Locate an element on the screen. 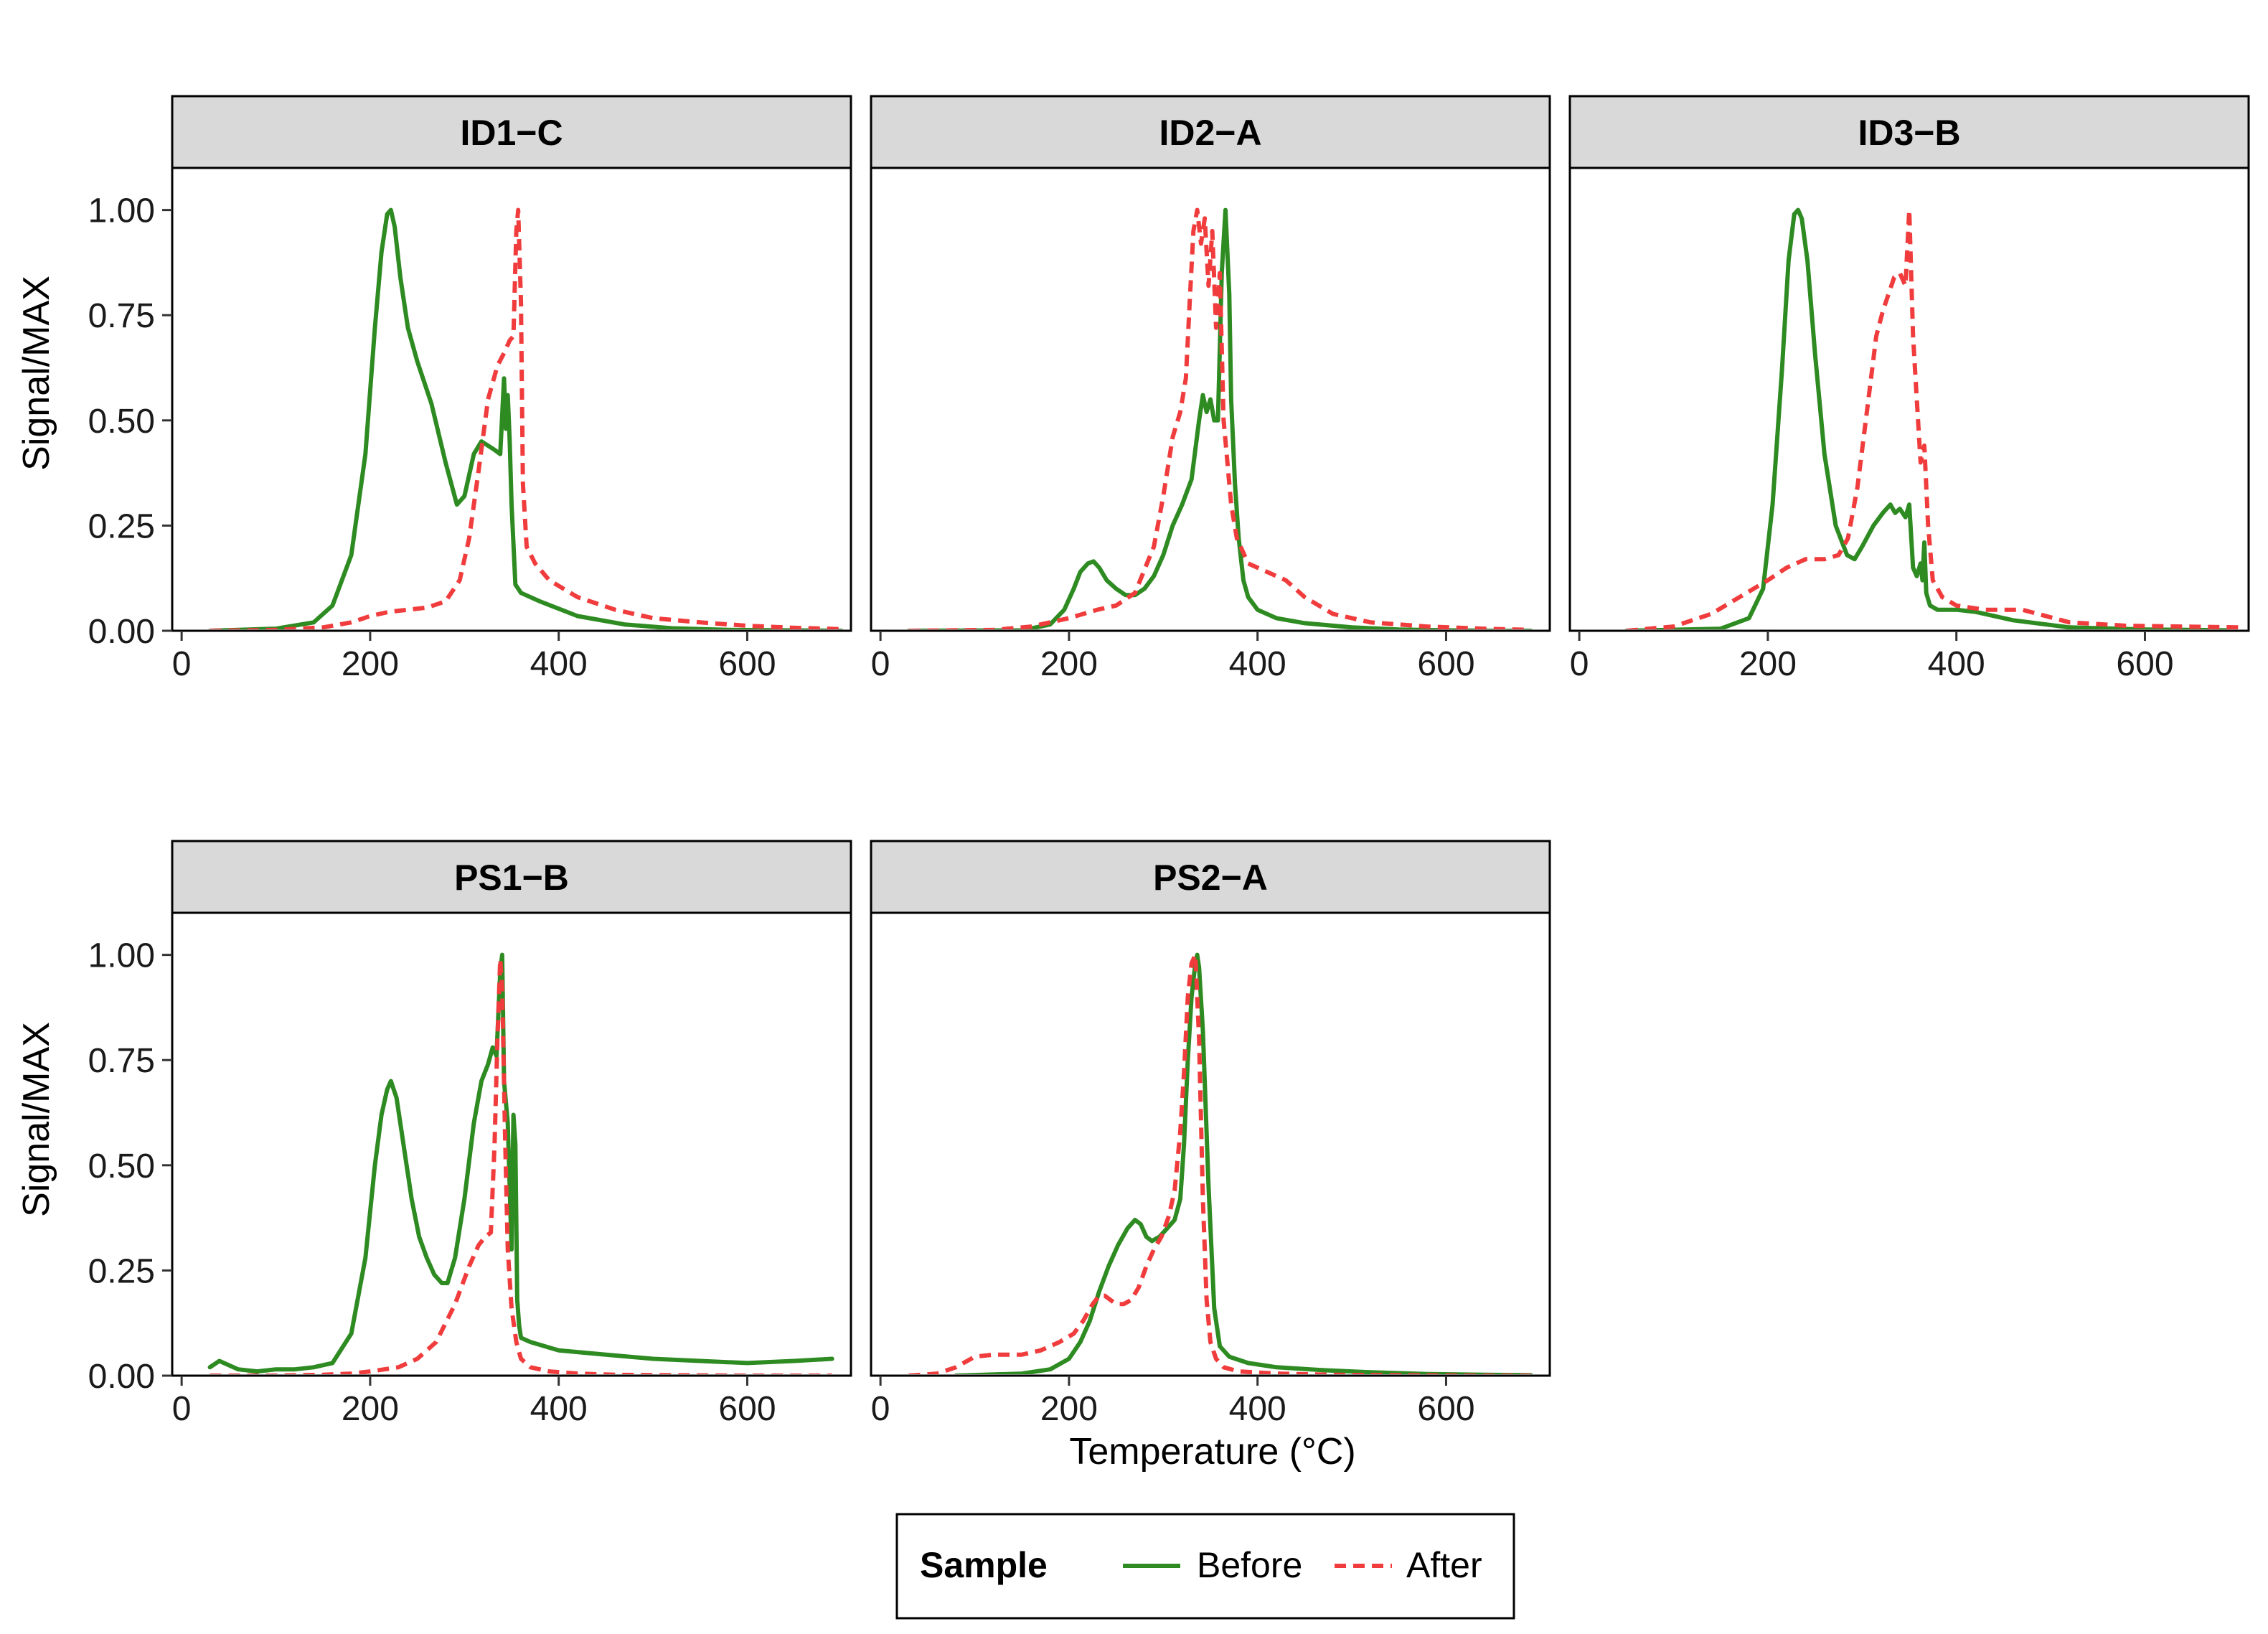 This screenshot has width=2268, height=1634. y-axis-title-bottom: Signal/MAX is located at coordinates (36, 1119).